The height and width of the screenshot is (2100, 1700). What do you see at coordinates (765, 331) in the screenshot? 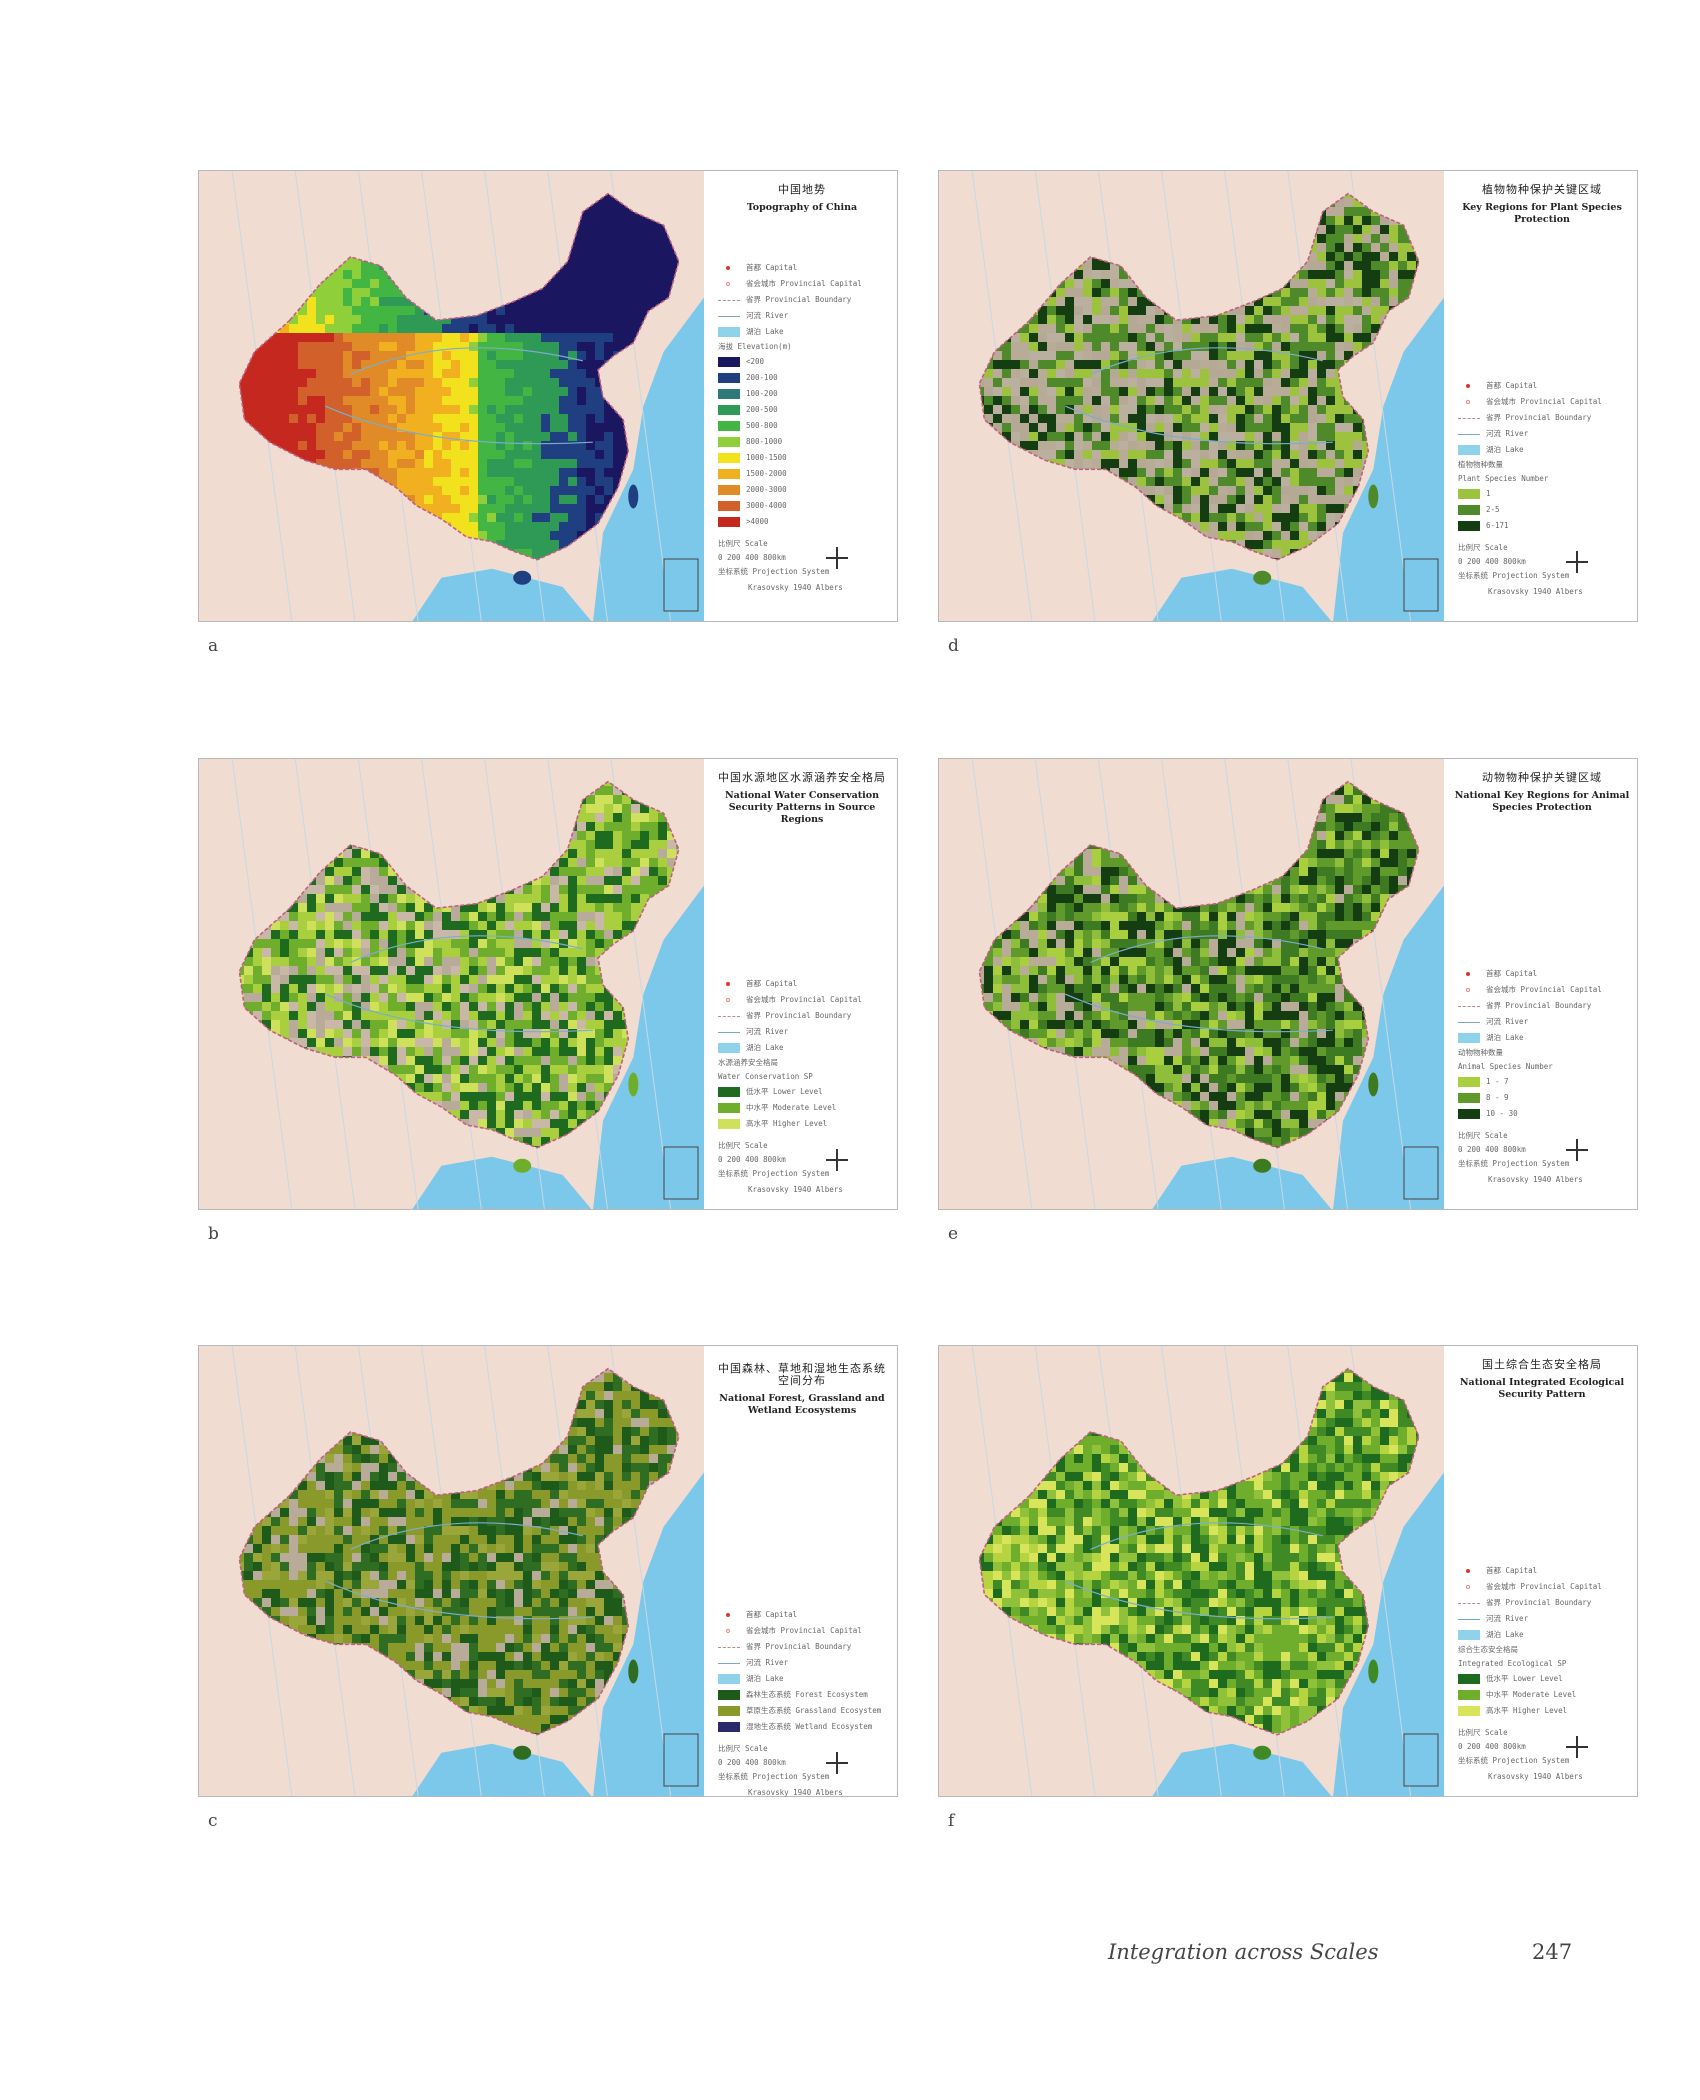
I see `legend-label: 湖泊 Lake` at bounding box center [765, 331].